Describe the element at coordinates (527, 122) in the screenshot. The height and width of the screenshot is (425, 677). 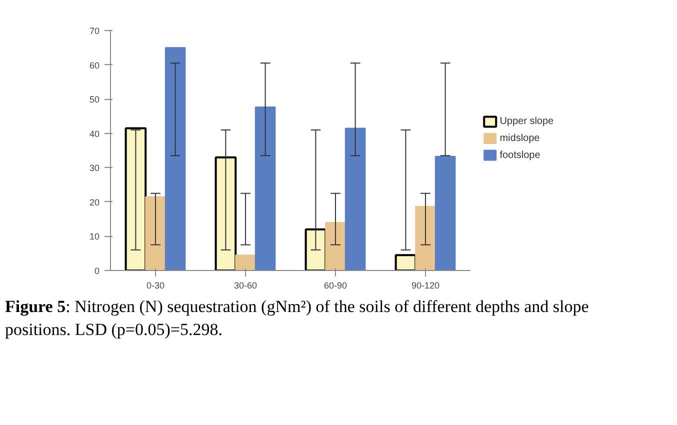
I see `legend-label: Upper slope` at that location.